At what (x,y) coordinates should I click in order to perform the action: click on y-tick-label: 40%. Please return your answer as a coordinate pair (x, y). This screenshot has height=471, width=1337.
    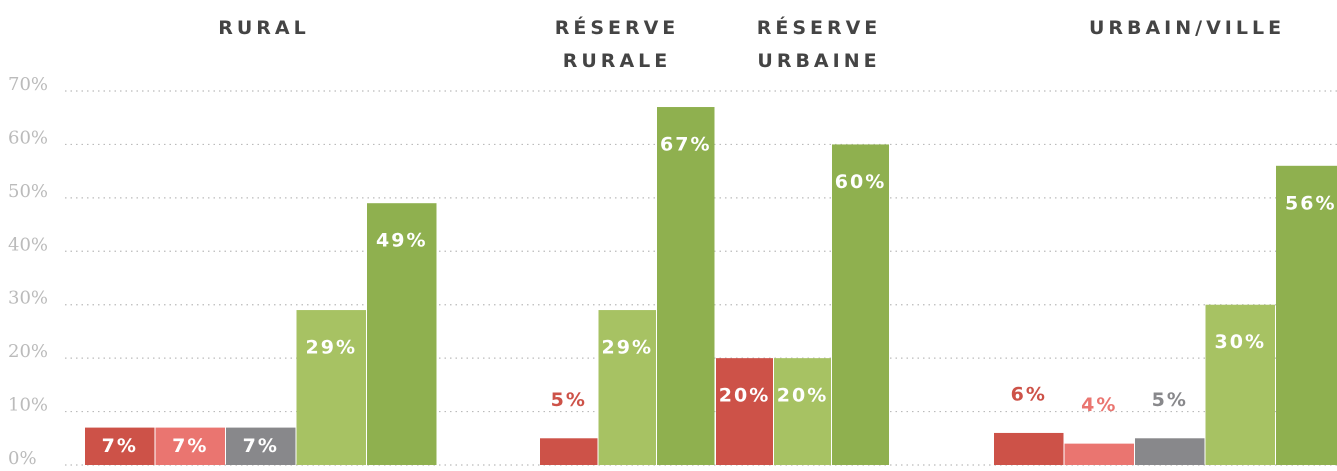
    Looking at the image, I should click on (28, 244).